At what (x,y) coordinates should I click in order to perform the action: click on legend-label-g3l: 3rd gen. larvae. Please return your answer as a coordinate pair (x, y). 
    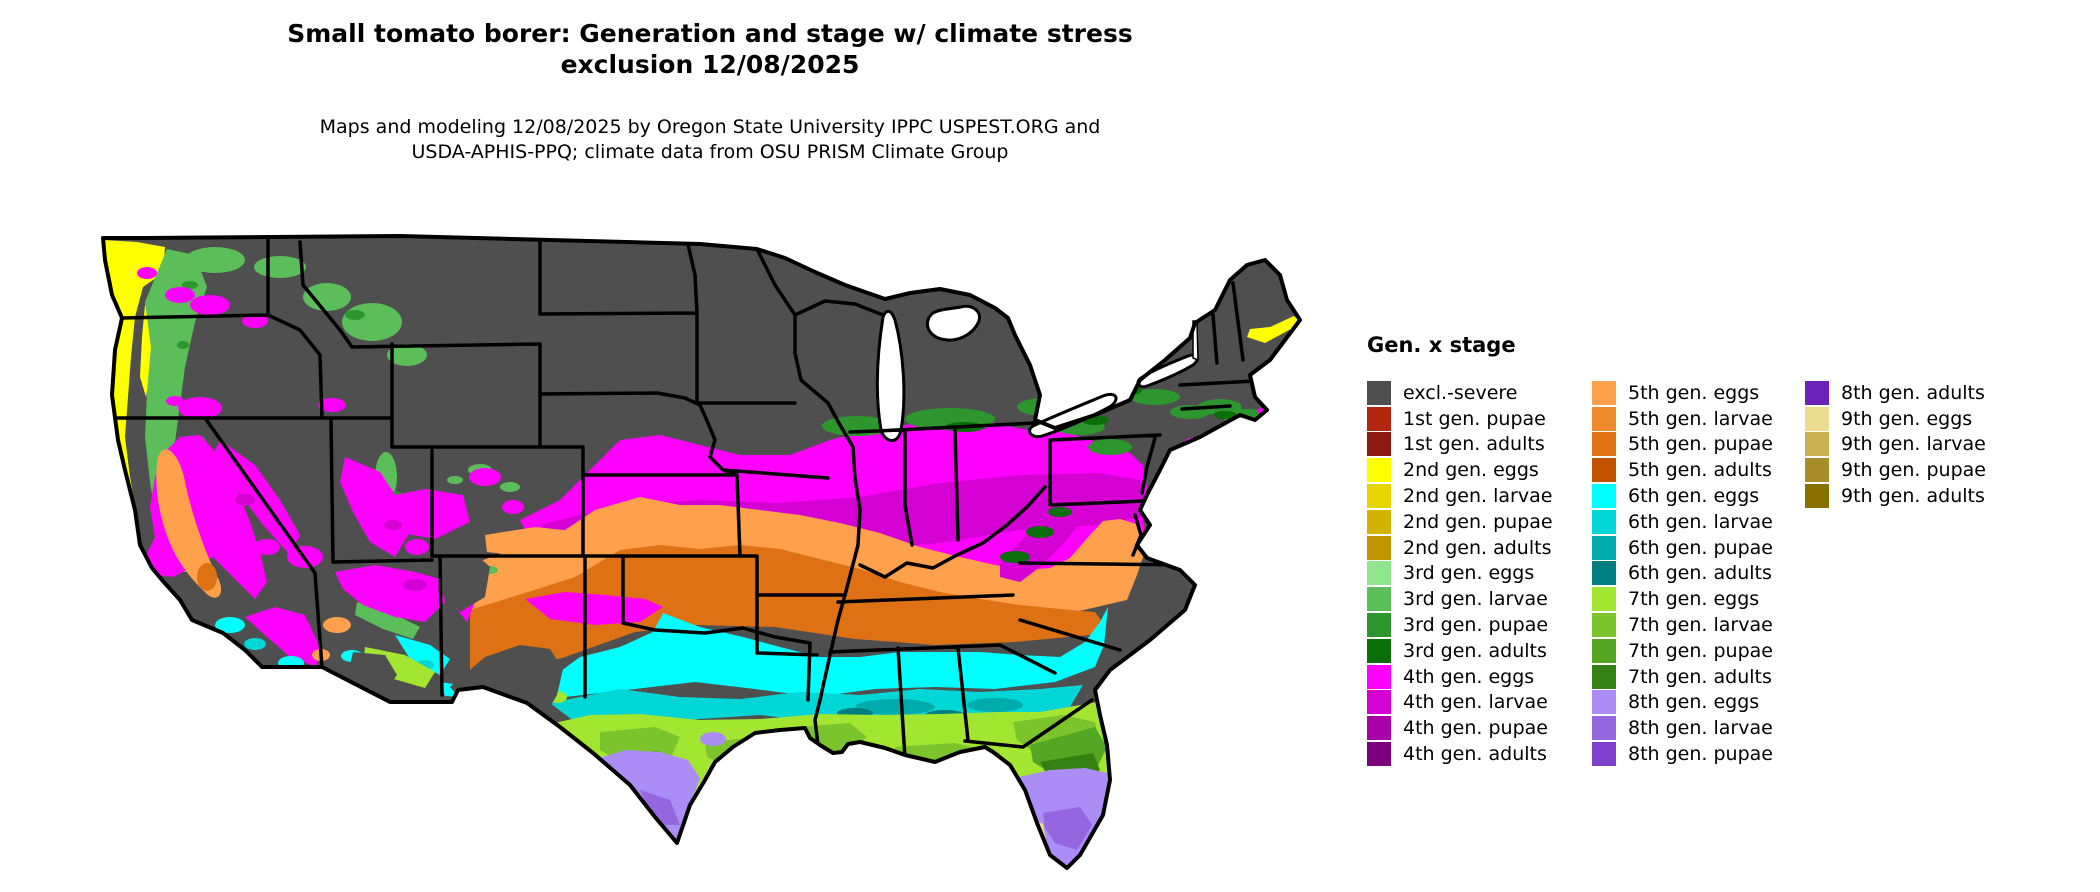
    Looking at the image, I should click on (1475, 599).